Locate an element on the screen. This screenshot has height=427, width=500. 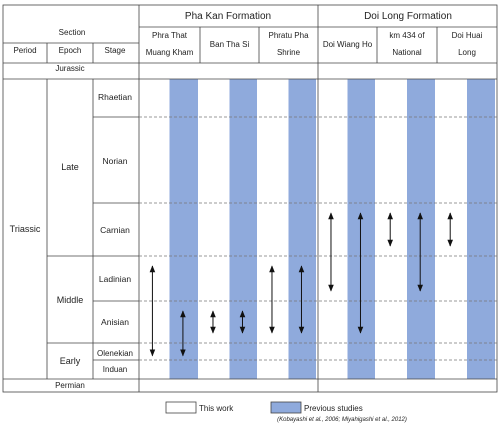
section-header-6-line-1: Doi Huai is located at coordinates (467, 35).